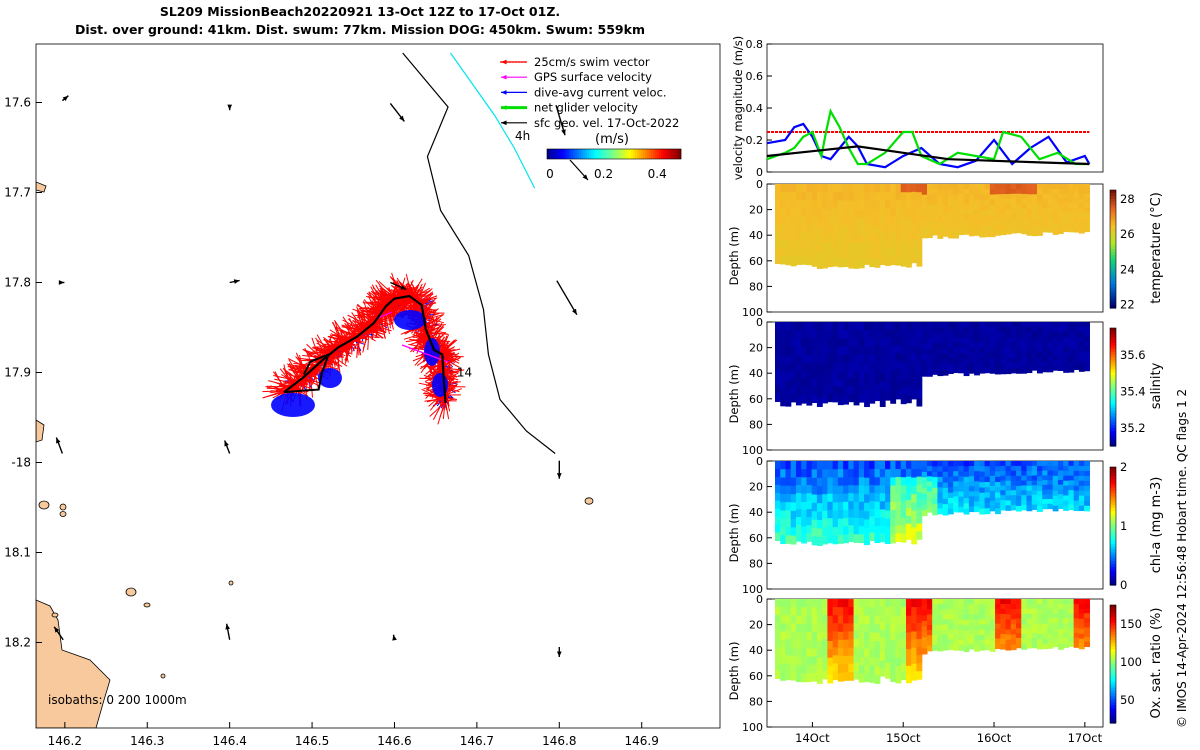 The height and width of the screenshot is (750, 1200). I want to click on isobaths-label: isobaths: 0 200 1000m, so click(117, 700).